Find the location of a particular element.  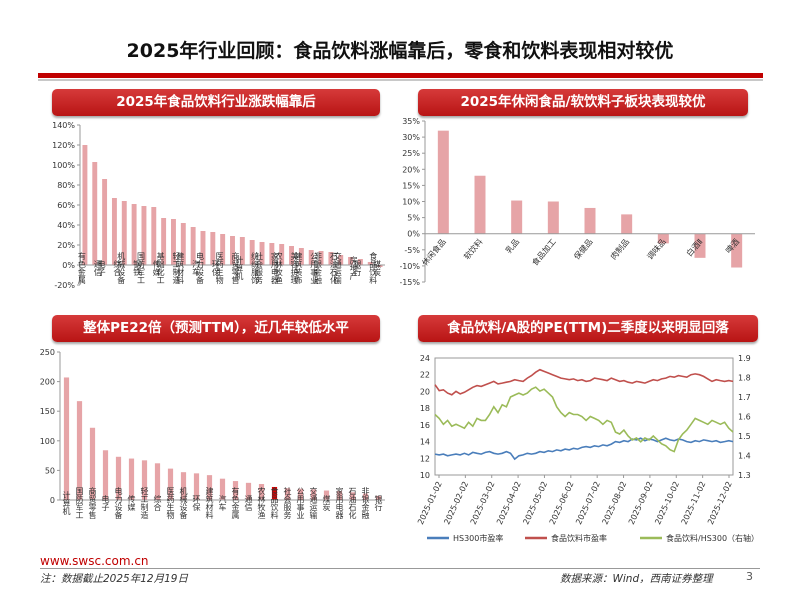

y-tick-label: 18 is located at coordinates (425, 408).